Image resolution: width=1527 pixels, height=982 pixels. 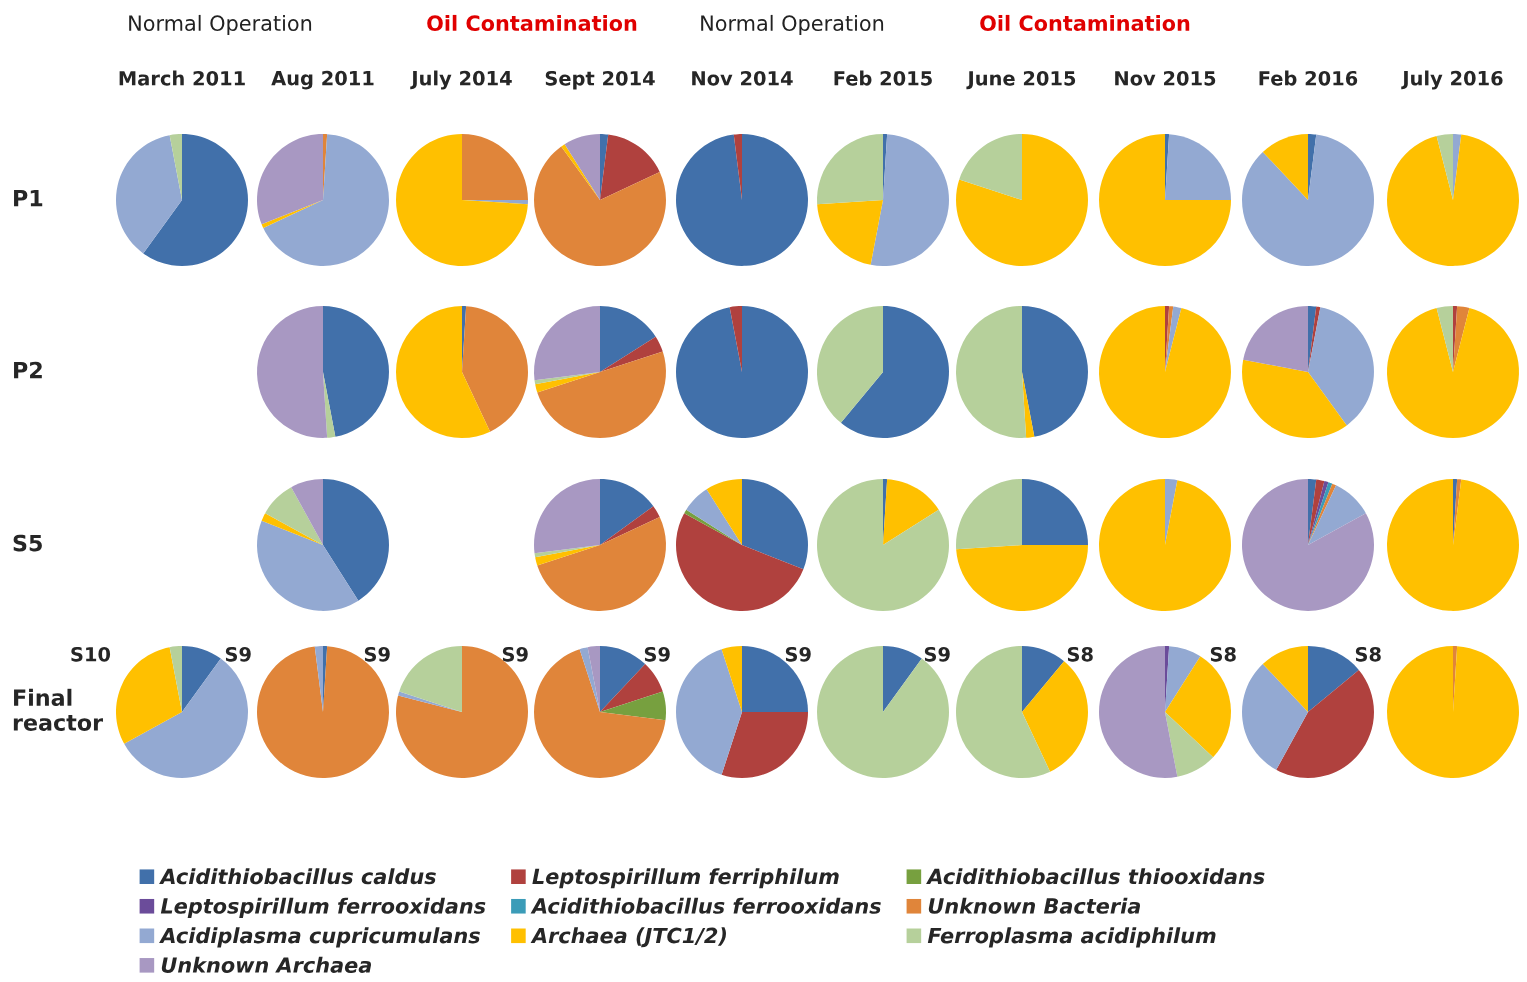 I want to click on chart-title: Feb 2016, so click(x=1308, y=78).